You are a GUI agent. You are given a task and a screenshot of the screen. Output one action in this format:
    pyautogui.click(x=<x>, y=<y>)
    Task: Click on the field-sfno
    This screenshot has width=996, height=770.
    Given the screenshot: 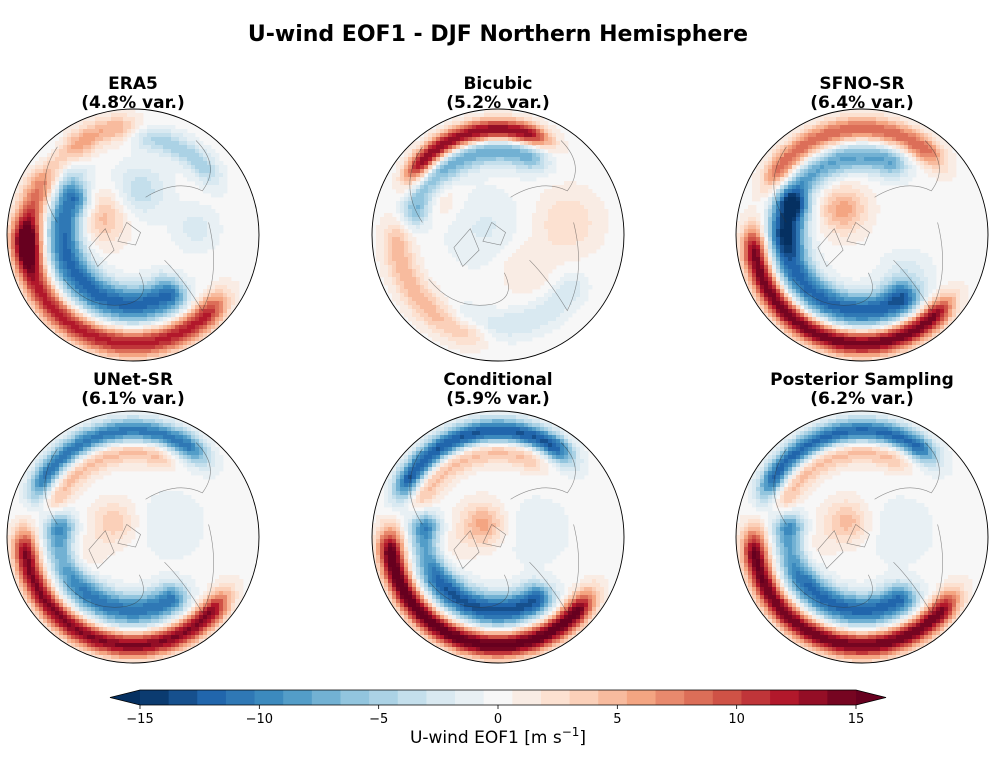 What is the action you would take?
    pyautogui.click(x=862, y=235)
    